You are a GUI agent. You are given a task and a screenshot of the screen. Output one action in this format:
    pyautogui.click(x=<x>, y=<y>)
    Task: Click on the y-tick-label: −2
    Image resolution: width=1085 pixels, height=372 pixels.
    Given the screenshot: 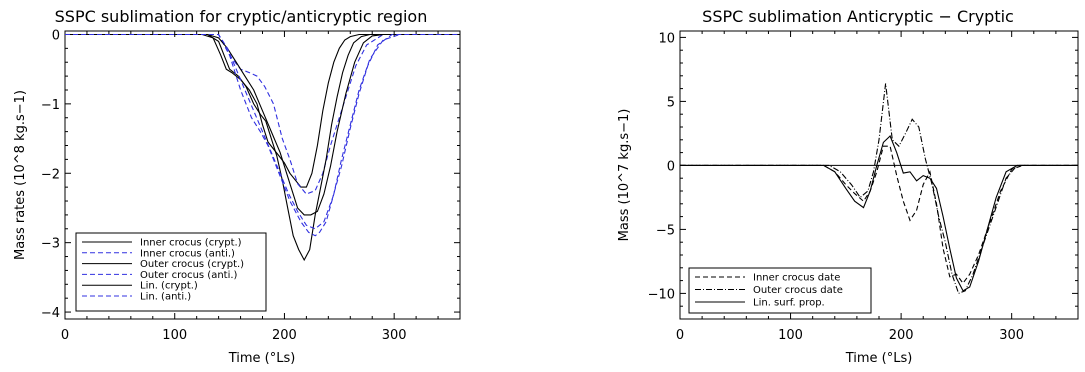 What is the action you would take?
    pyautogui.click(x=50, y=174)
    